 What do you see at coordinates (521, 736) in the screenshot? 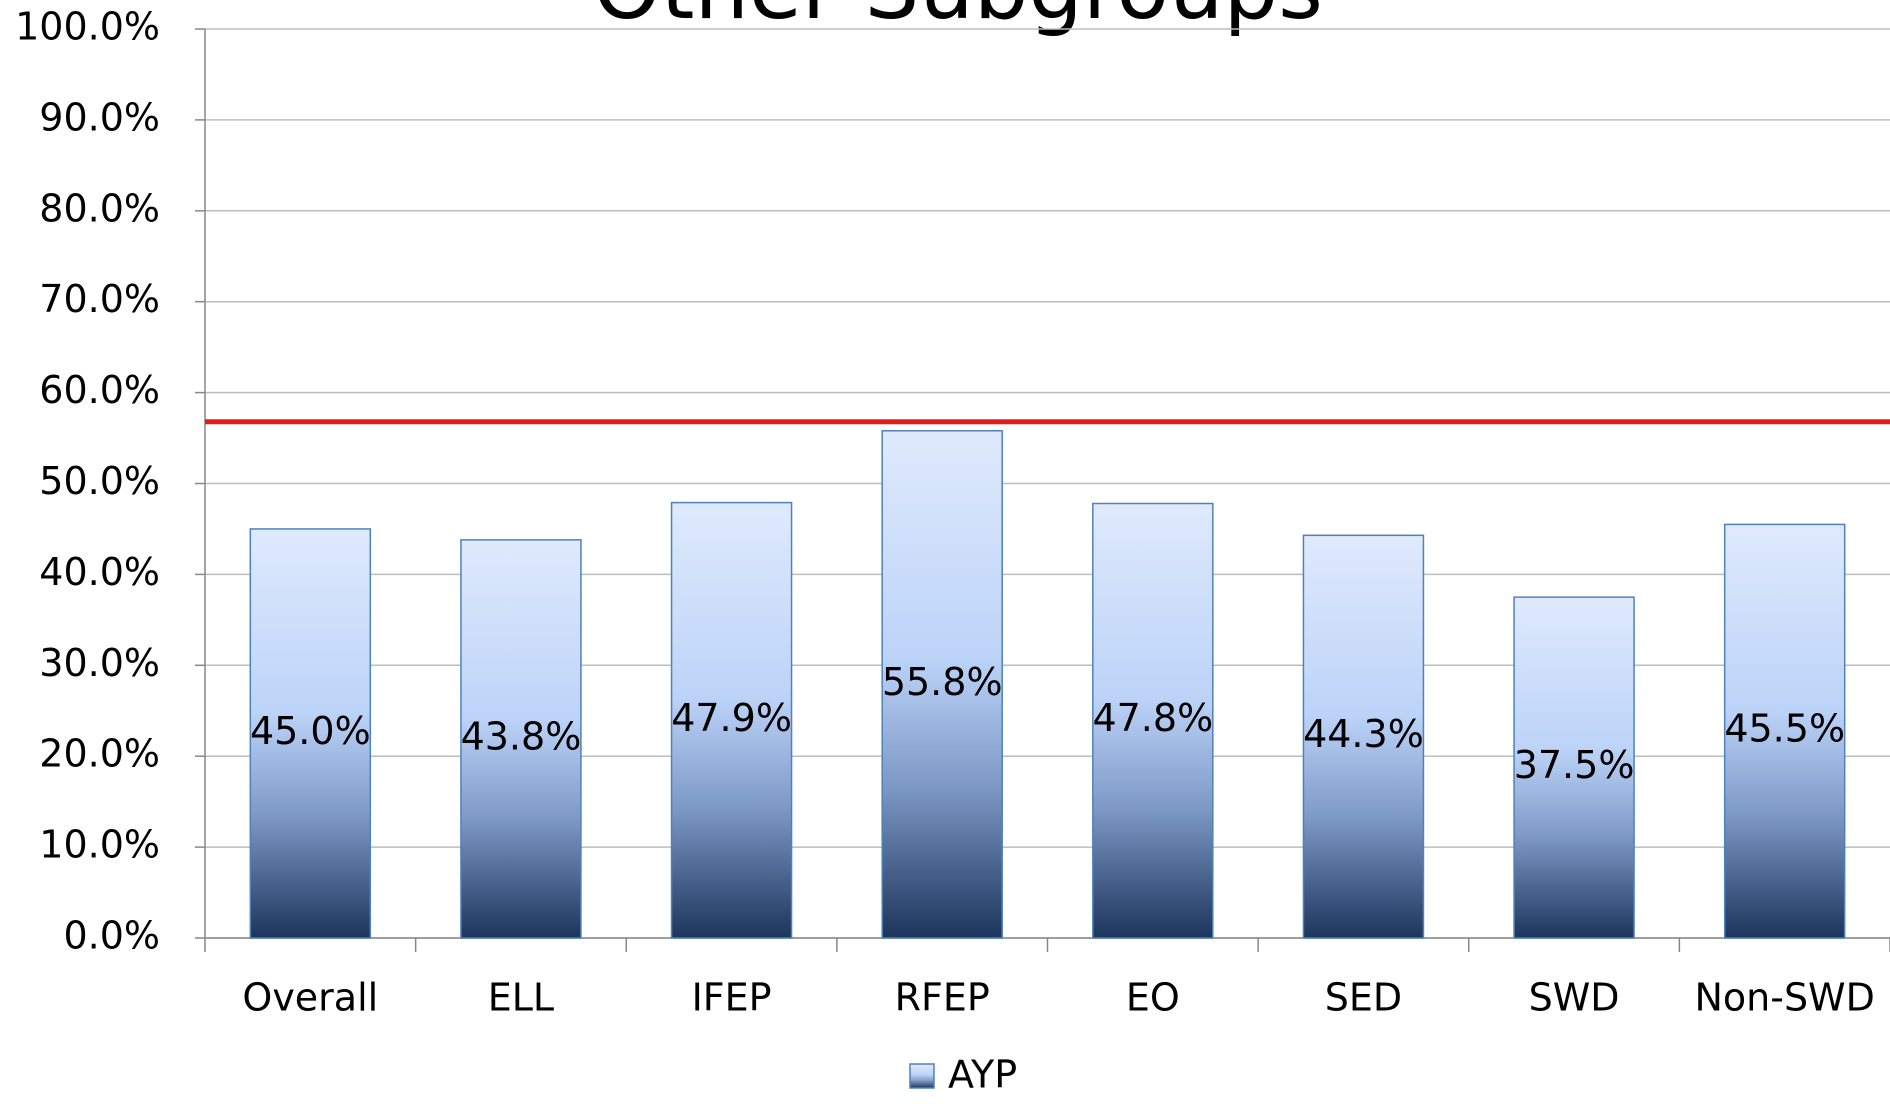
I see `data-label: 43.8%` at bounding box center [521, 736].